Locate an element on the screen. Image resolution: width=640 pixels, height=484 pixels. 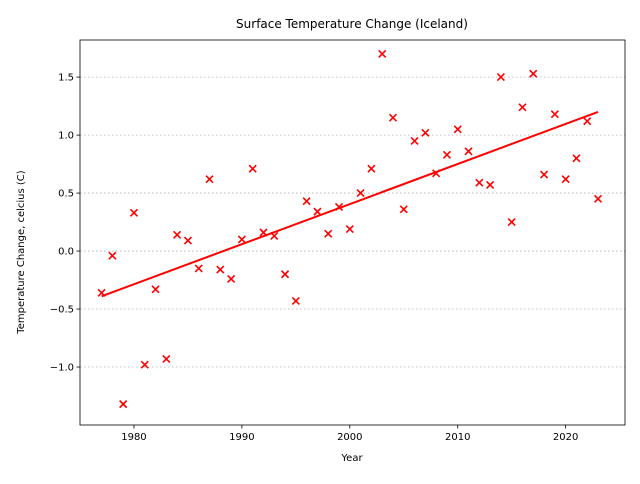
y-tick-label: 0.0 is located at coordinates (66, 252).